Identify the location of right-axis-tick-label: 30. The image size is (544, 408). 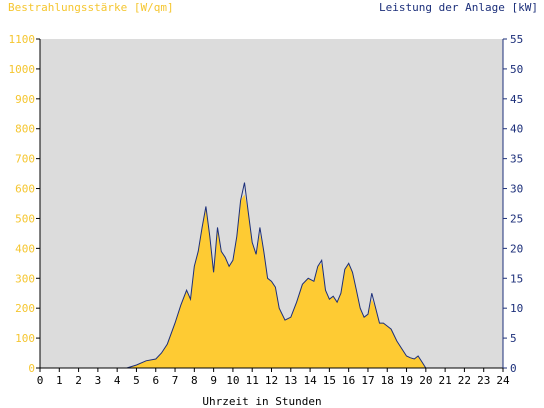
(516, 189).